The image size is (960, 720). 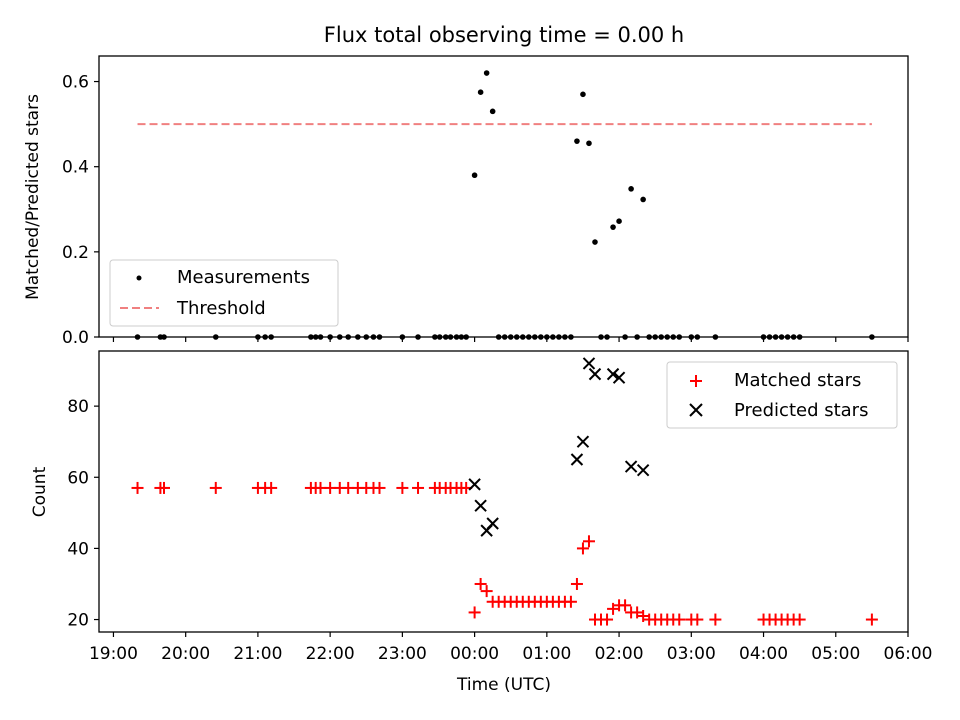 I want to click on legend-predicted-label: Predicted stars, so click(x=801, y=410).